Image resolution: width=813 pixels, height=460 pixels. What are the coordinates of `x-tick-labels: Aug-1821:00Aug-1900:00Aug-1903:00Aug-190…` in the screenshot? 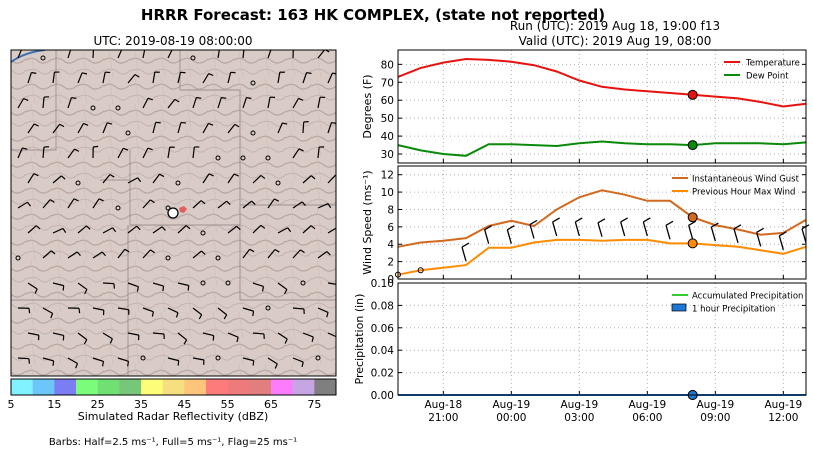 It's located at (614, 411).